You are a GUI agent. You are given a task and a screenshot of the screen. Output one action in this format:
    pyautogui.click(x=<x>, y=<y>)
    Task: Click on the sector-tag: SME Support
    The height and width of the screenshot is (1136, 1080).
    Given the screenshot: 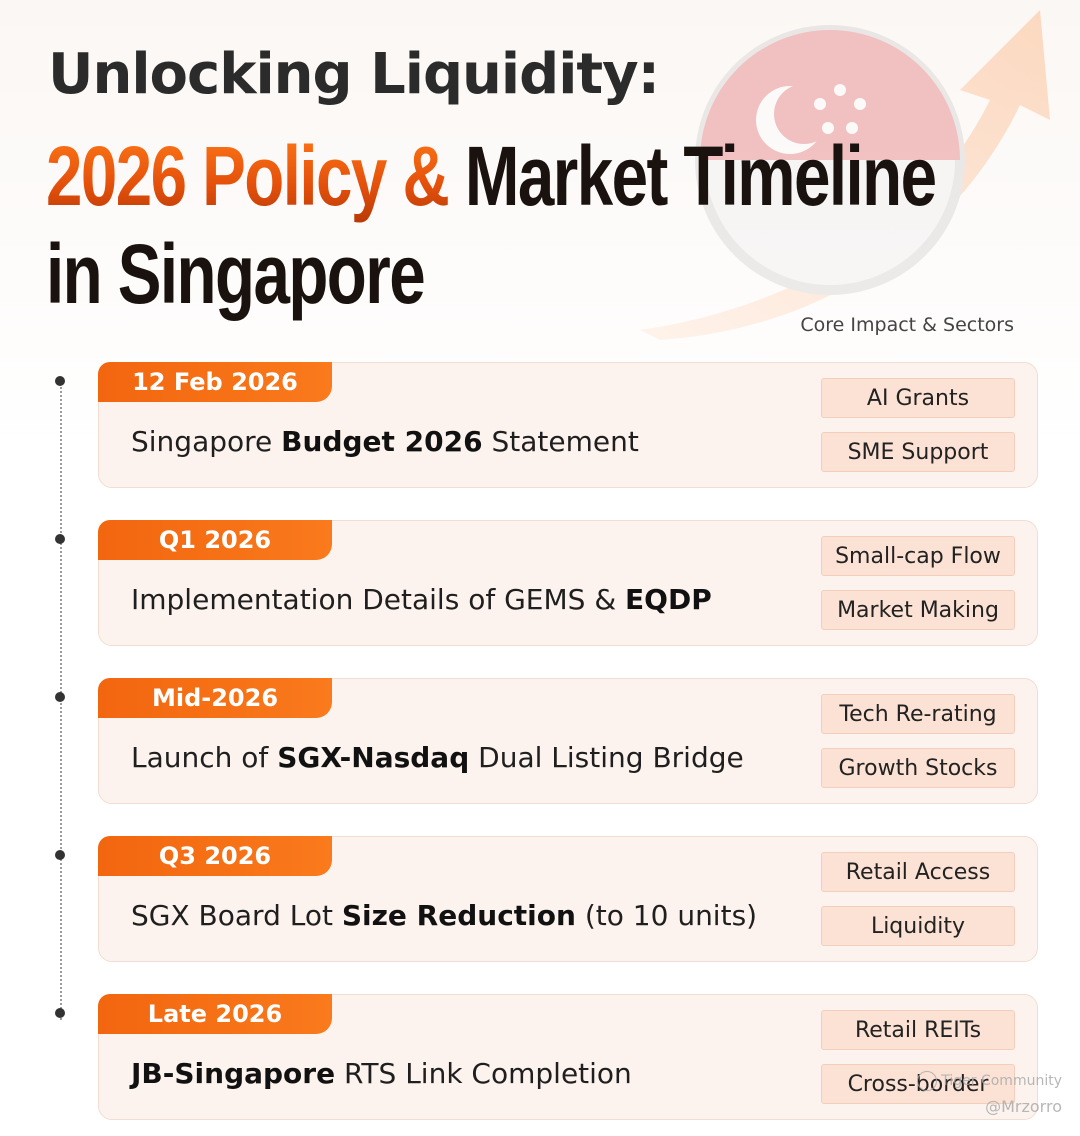 What is the action you would take?
    pyautogui.click(x=918, y=452)
    